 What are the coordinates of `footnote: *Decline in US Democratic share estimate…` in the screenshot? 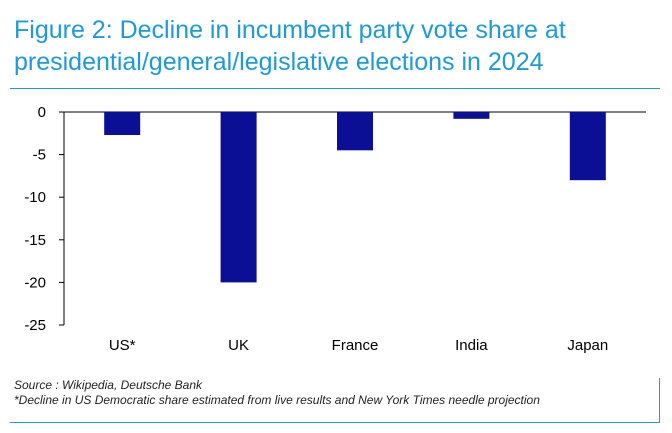 It's located at (277, 400).